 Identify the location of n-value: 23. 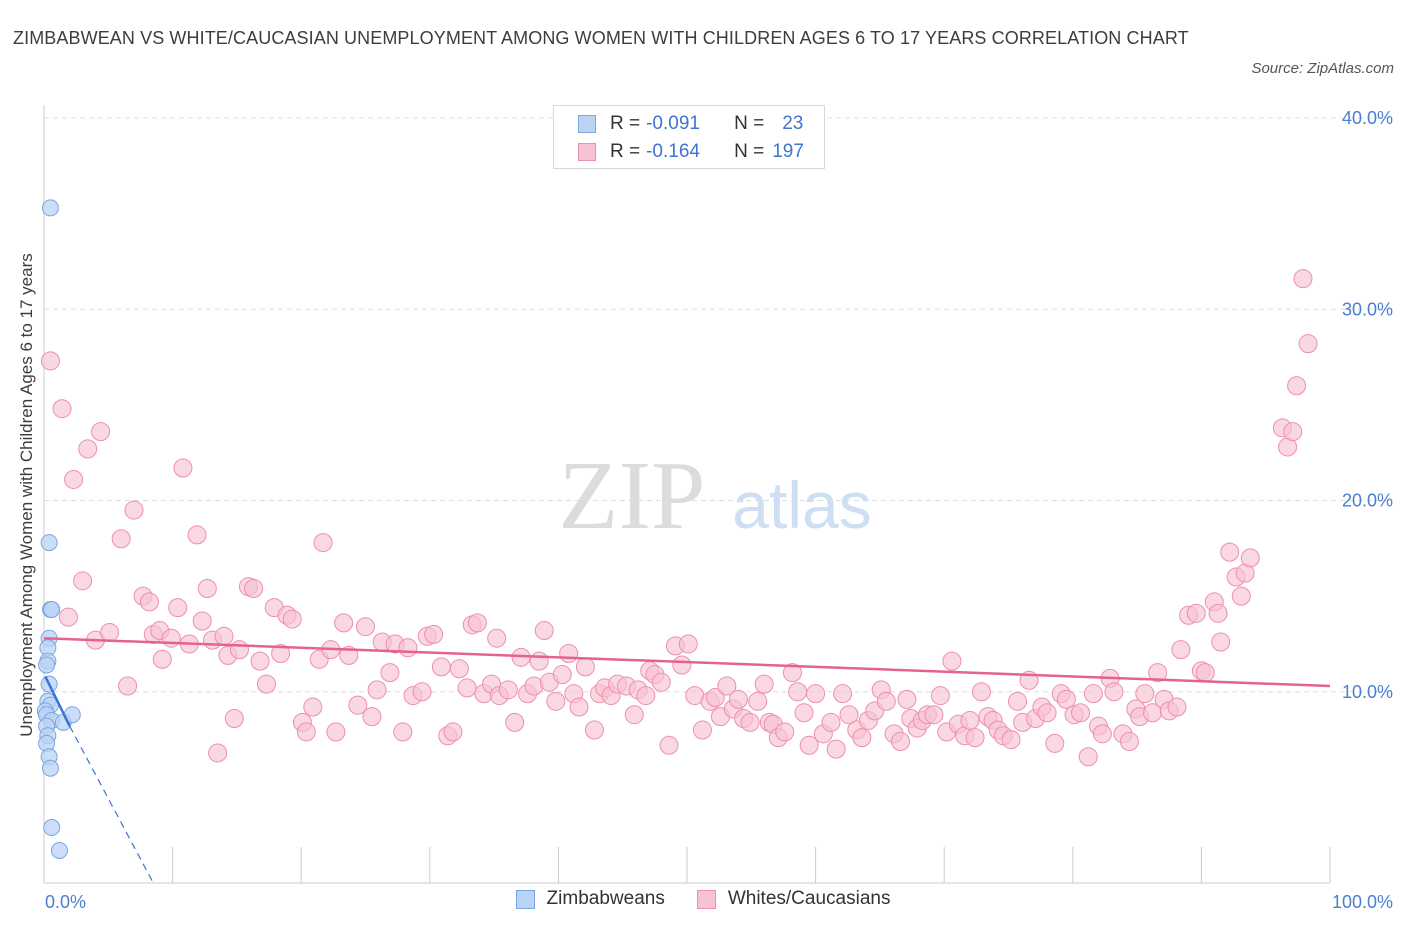
(793, 123).